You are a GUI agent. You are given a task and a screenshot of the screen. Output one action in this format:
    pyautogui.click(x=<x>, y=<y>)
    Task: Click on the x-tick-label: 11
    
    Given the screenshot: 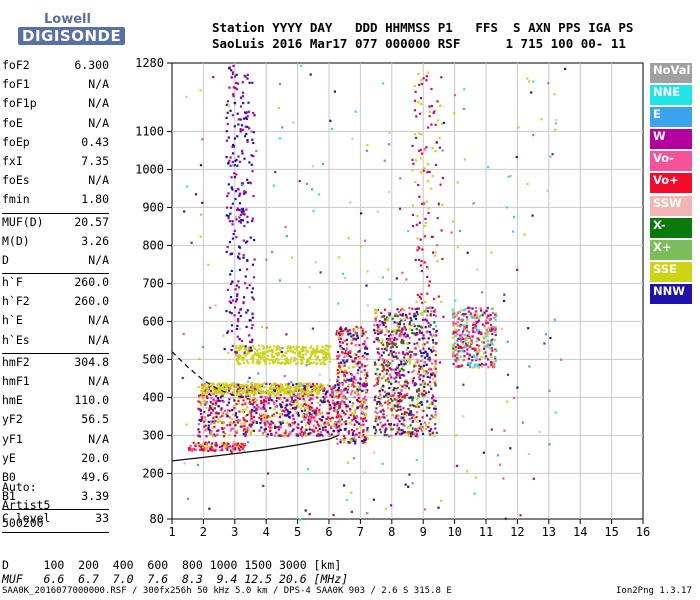 What is the action you would take?
    pyautogui.click(x=486, y=532)
    